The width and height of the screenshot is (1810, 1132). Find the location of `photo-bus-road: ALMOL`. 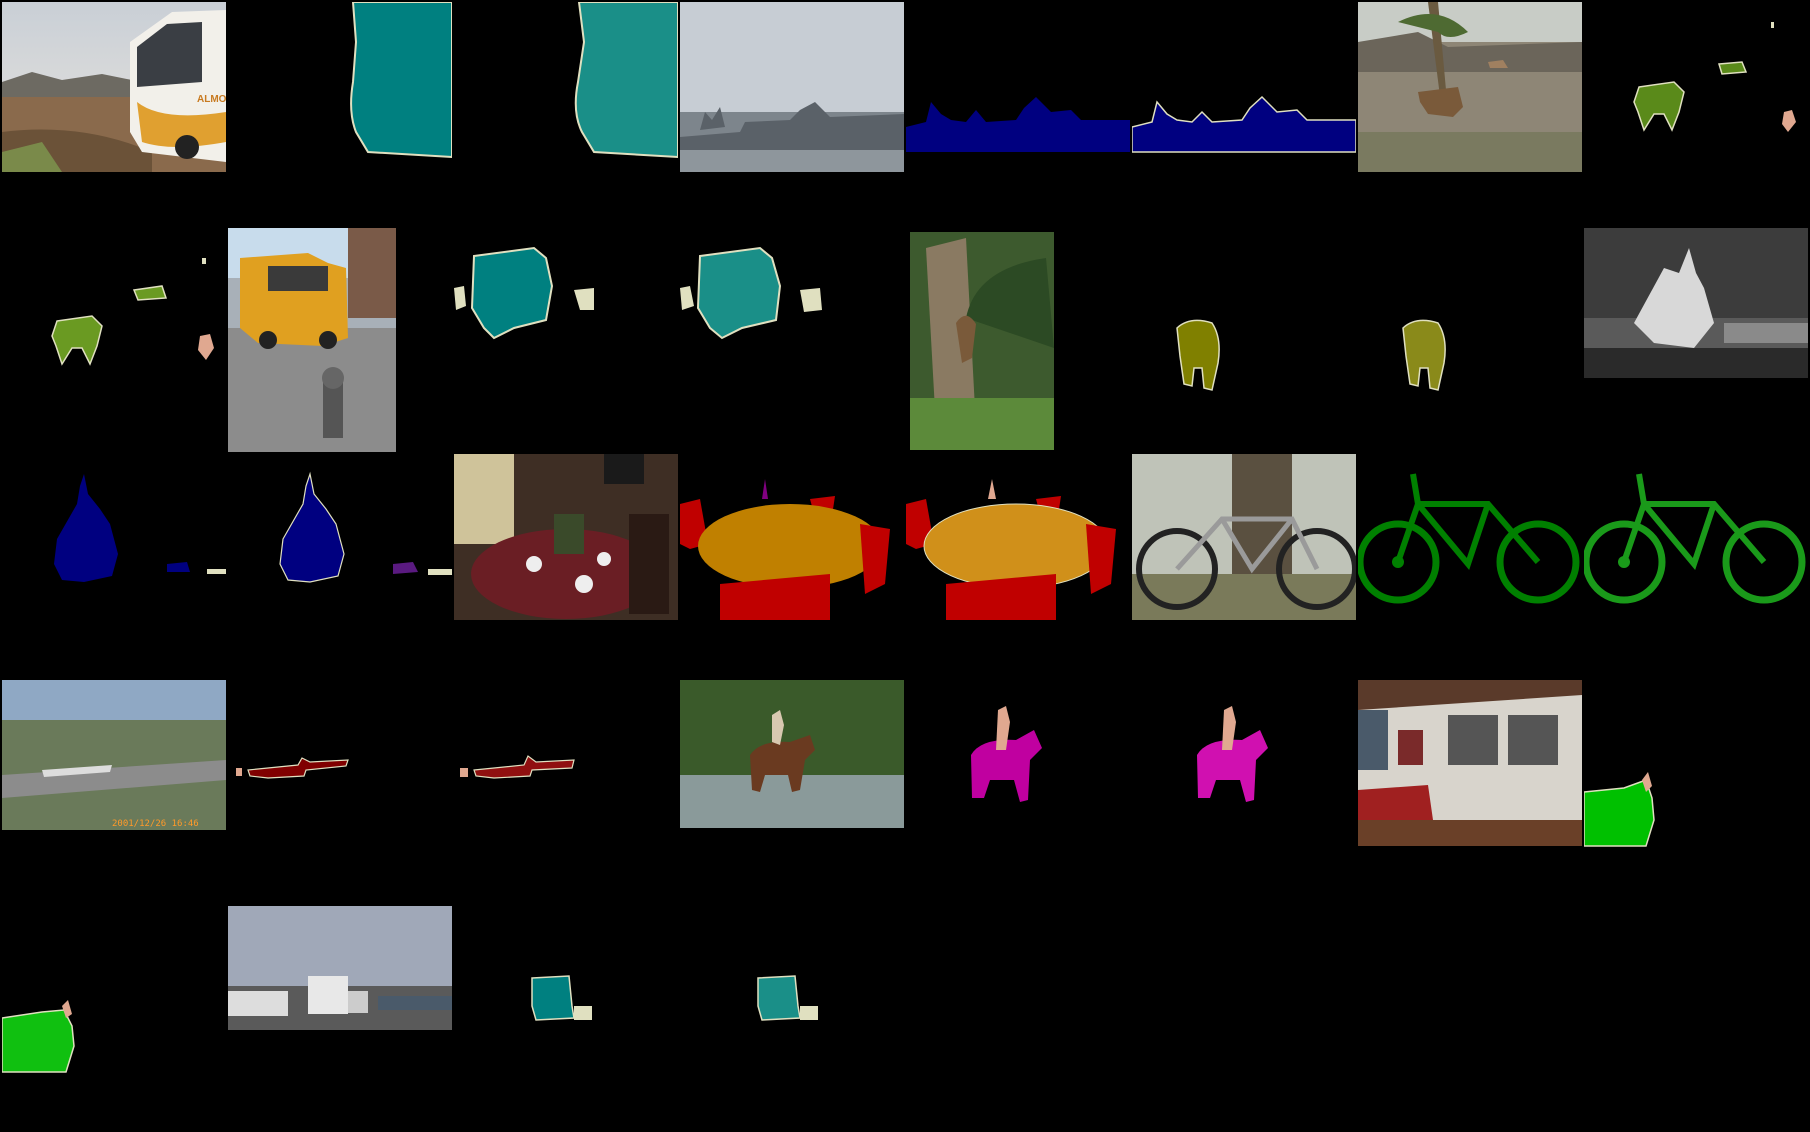

photo-bus-road: ALMOL is located at coordinates (114, 114).